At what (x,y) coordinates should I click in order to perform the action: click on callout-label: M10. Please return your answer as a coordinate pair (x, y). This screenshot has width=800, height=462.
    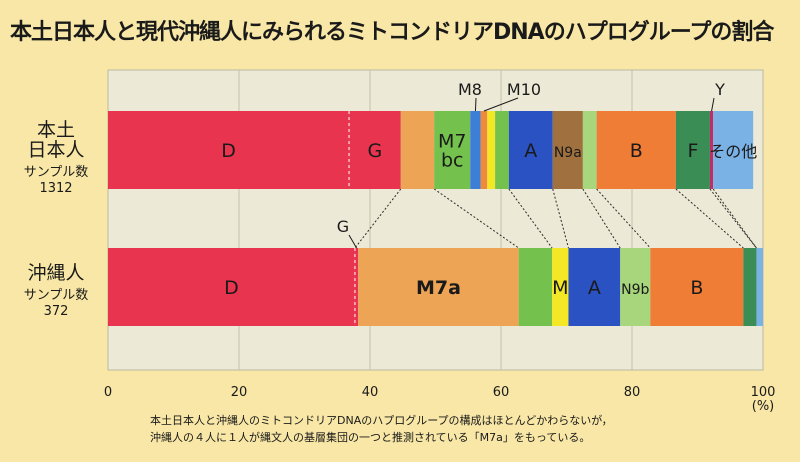
    Looking at the image, I should click on (524, 89).